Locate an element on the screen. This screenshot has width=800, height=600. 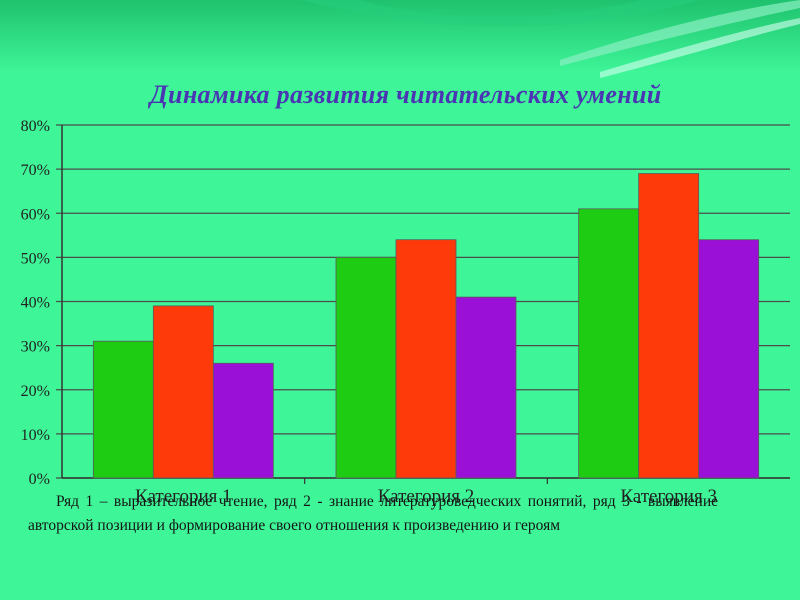
y-tick-label: 60% is located at coordinates (35, 214).